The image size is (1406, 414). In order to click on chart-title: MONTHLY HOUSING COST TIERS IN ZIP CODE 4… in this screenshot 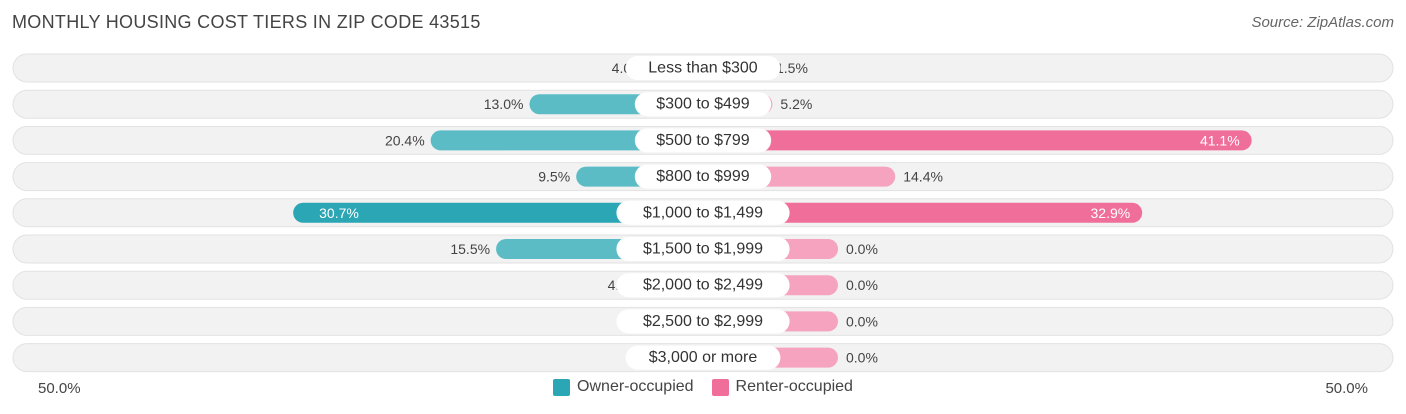, I will do `click(246, 22)`.